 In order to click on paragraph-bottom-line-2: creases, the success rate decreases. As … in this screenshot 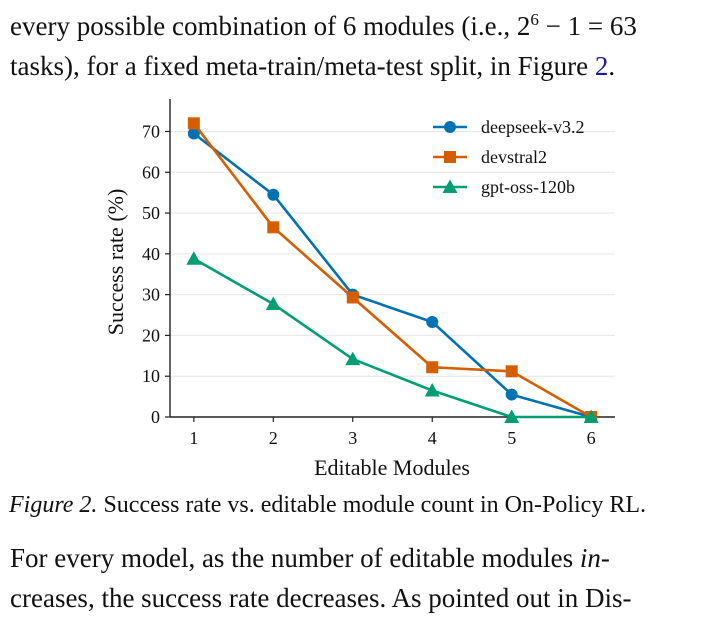, I will do `click(321, 598)`.